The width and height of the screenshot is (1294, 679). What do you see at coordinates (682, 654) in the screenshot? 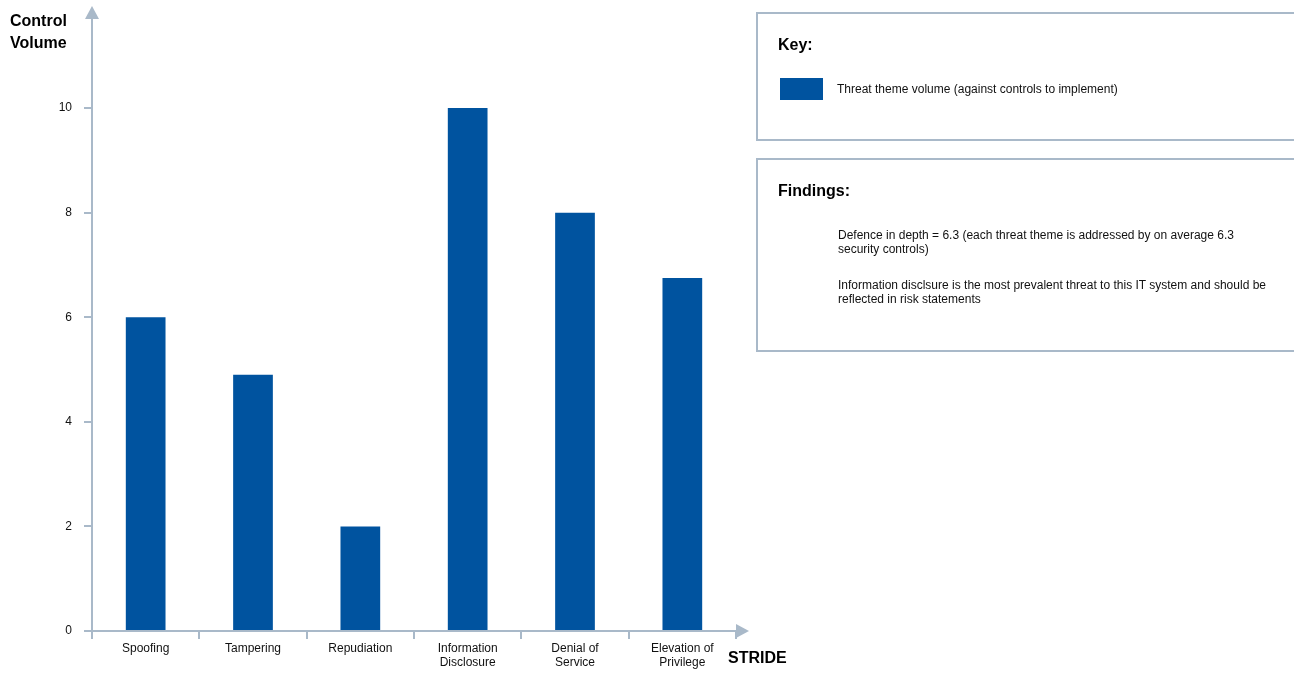
I see `x-tick-label: Elevation of Privilege` at bounding box center [682, 654].